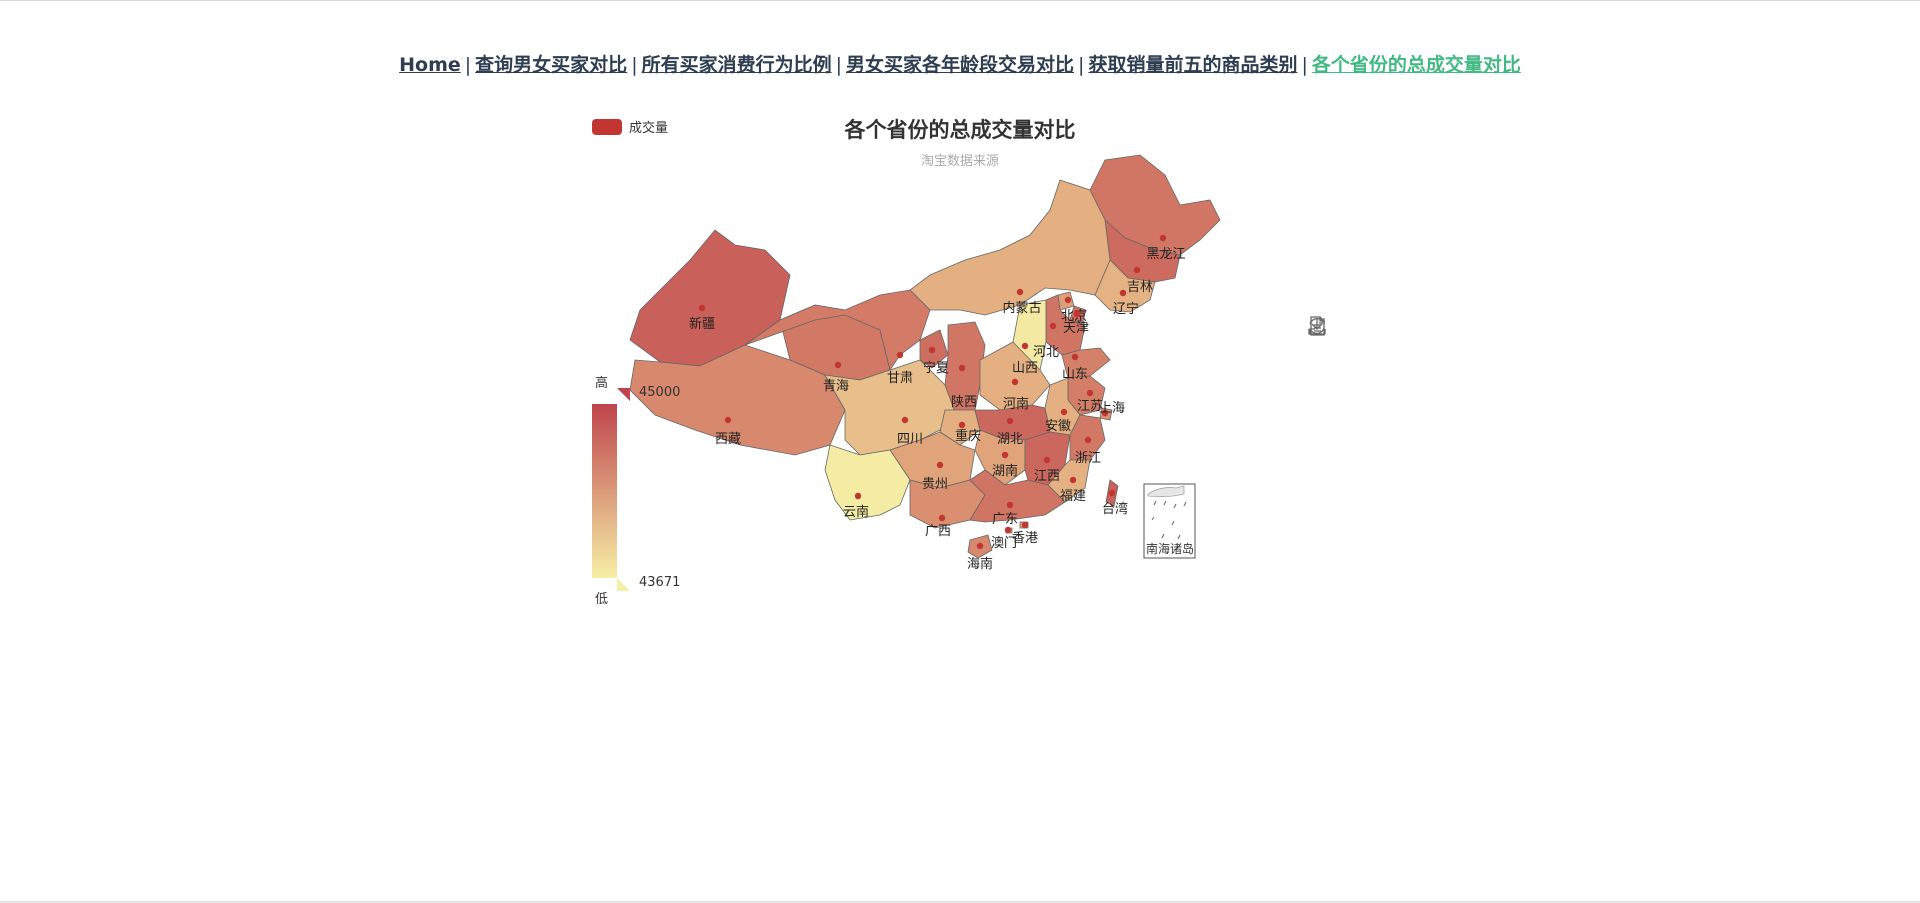 This screenshot has height=903, width=1920. I want to click on regions-layer, so click(925, 356).